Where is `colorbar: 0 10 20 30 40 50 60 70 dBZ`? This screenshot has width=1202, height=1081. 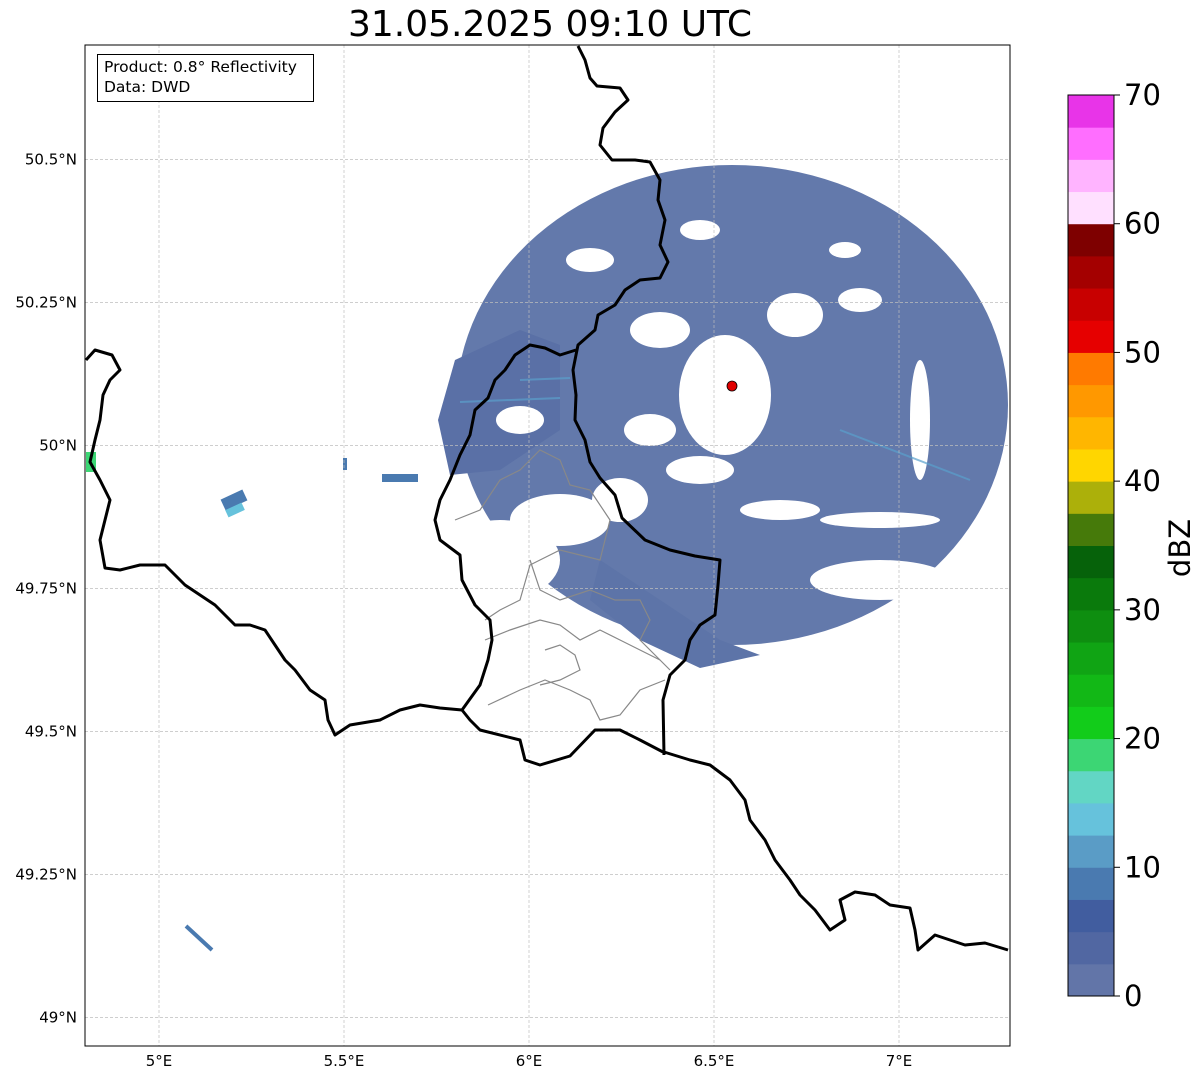
colorbar: 0 10 20 30 40 50 60 70 dBZ is located at coordinates (1132, 545).